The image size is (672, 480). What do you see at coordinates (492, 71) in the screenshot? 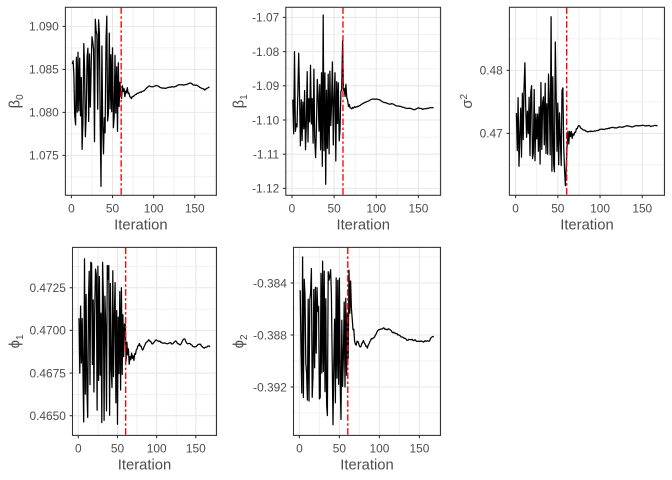
I see `svg-text: 0.48` at bounding box center [492, 71].